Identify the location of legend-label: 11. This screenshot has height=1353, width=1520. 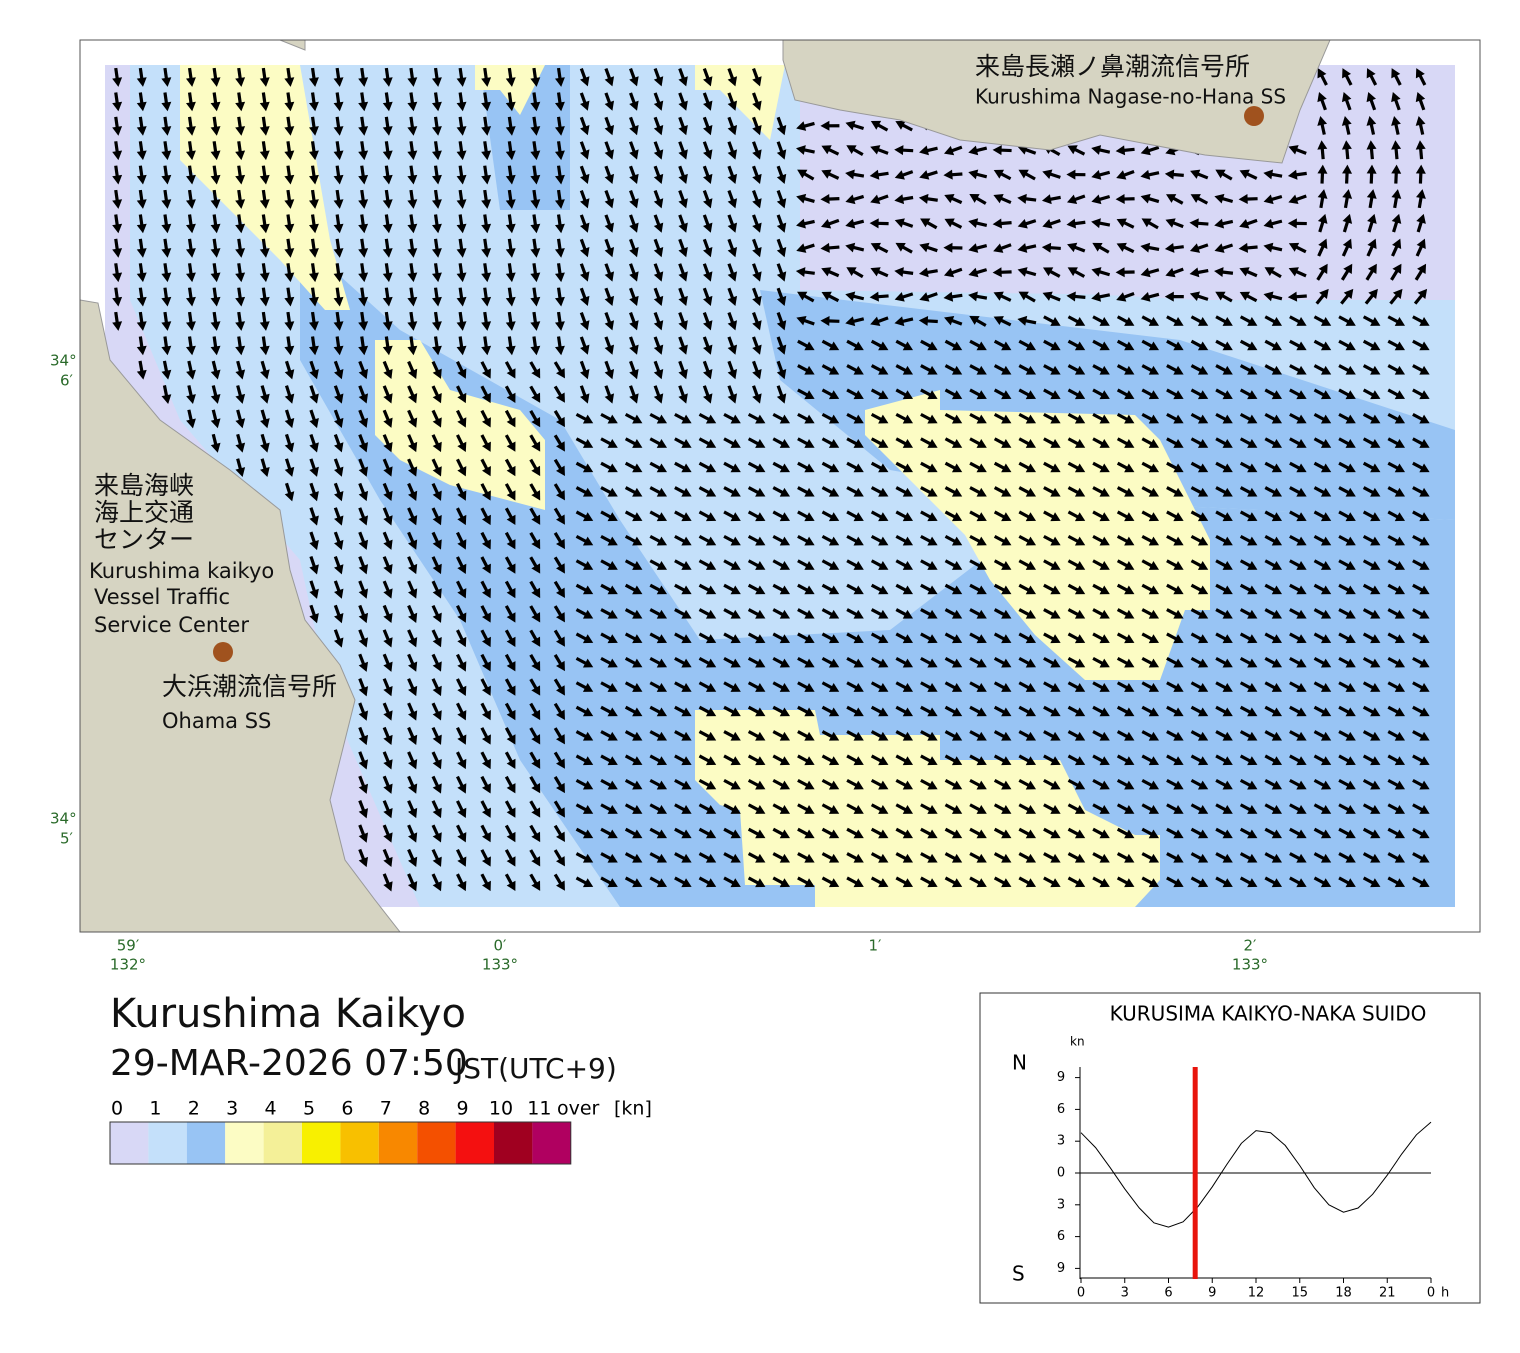
(539, 1109).